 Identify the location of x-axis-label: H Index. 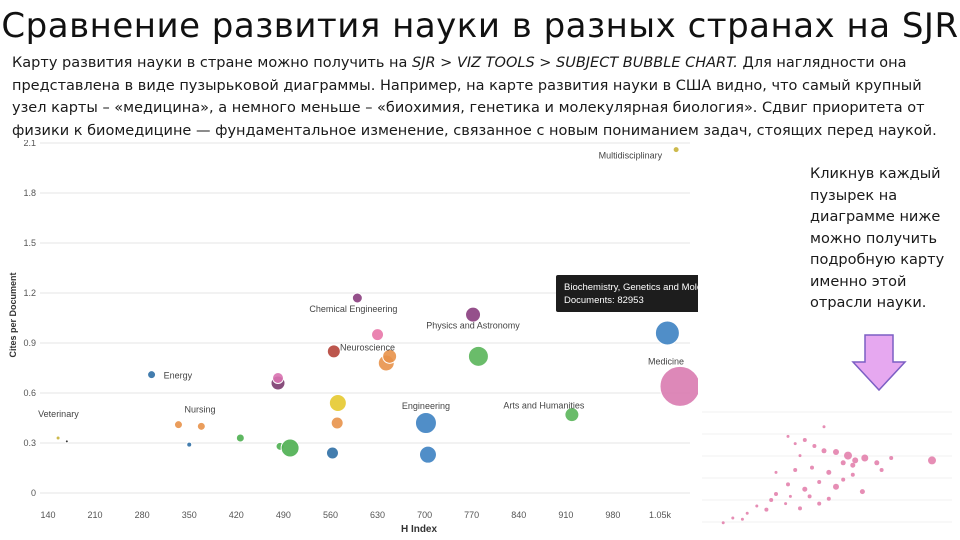
(419, 529).